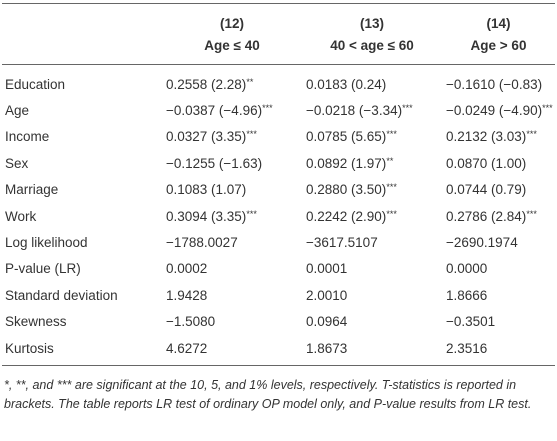 This screenshot has width=557, height=441. Describe the element at coordinates (467, 295) in the screenshot. I see `cell-value: 1.8666` at that location.